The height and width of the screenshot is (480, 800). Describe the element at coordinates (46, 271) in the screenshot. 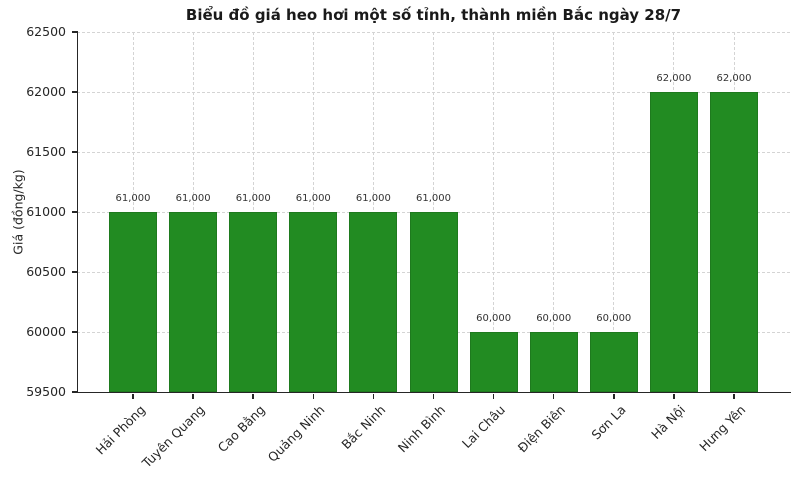

I see `y-tick-label: 60500` at that location.